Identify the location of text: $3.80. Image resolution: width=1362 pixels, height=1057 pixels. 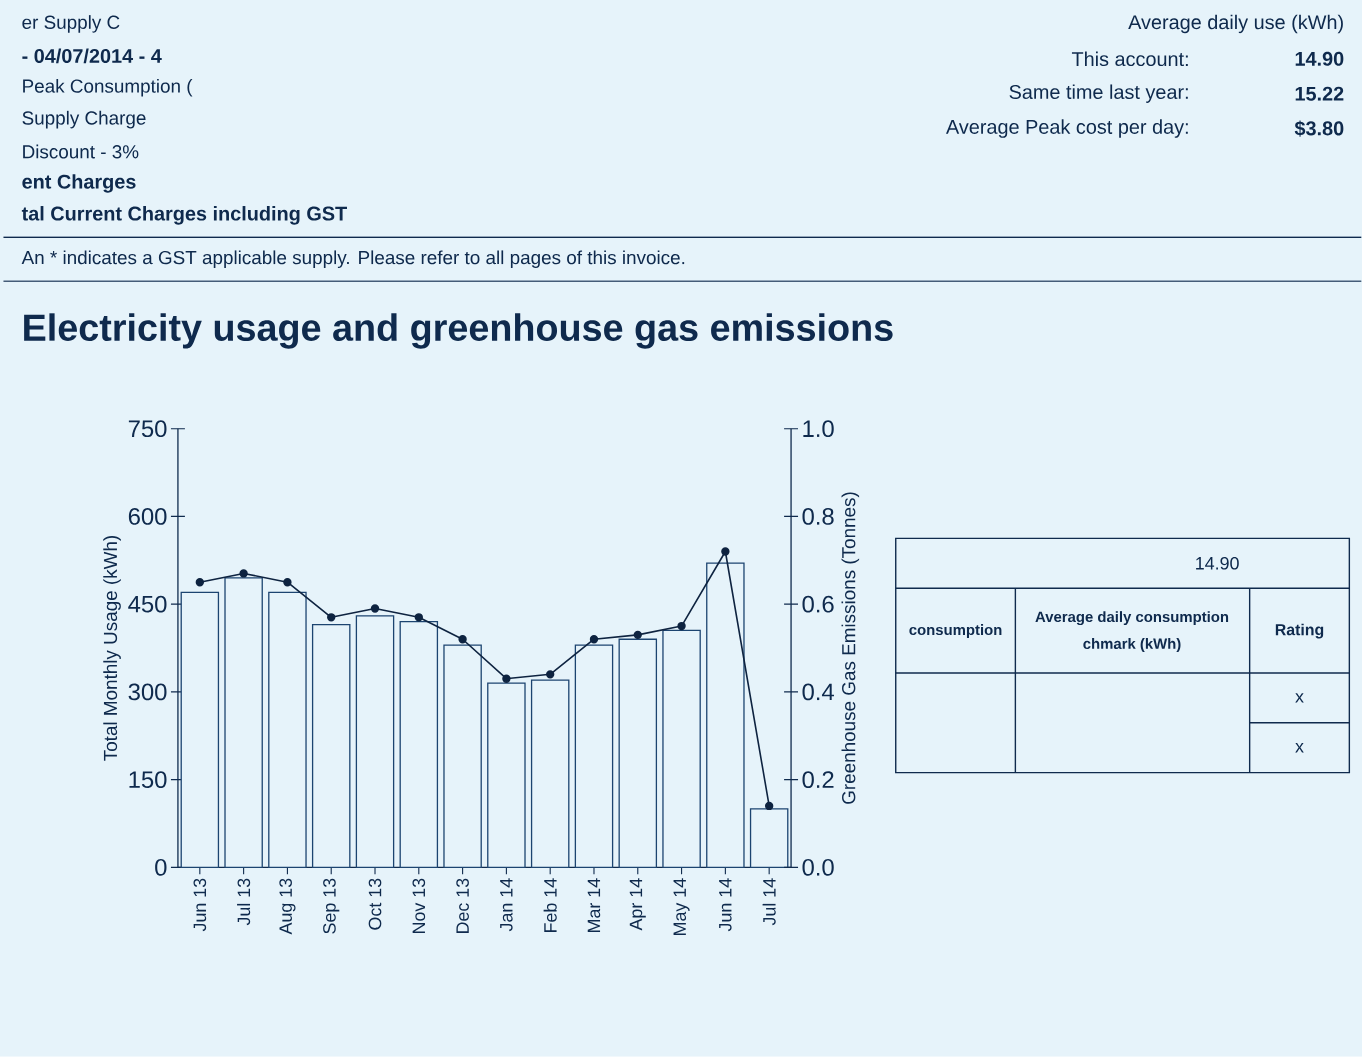
(1319, 128).